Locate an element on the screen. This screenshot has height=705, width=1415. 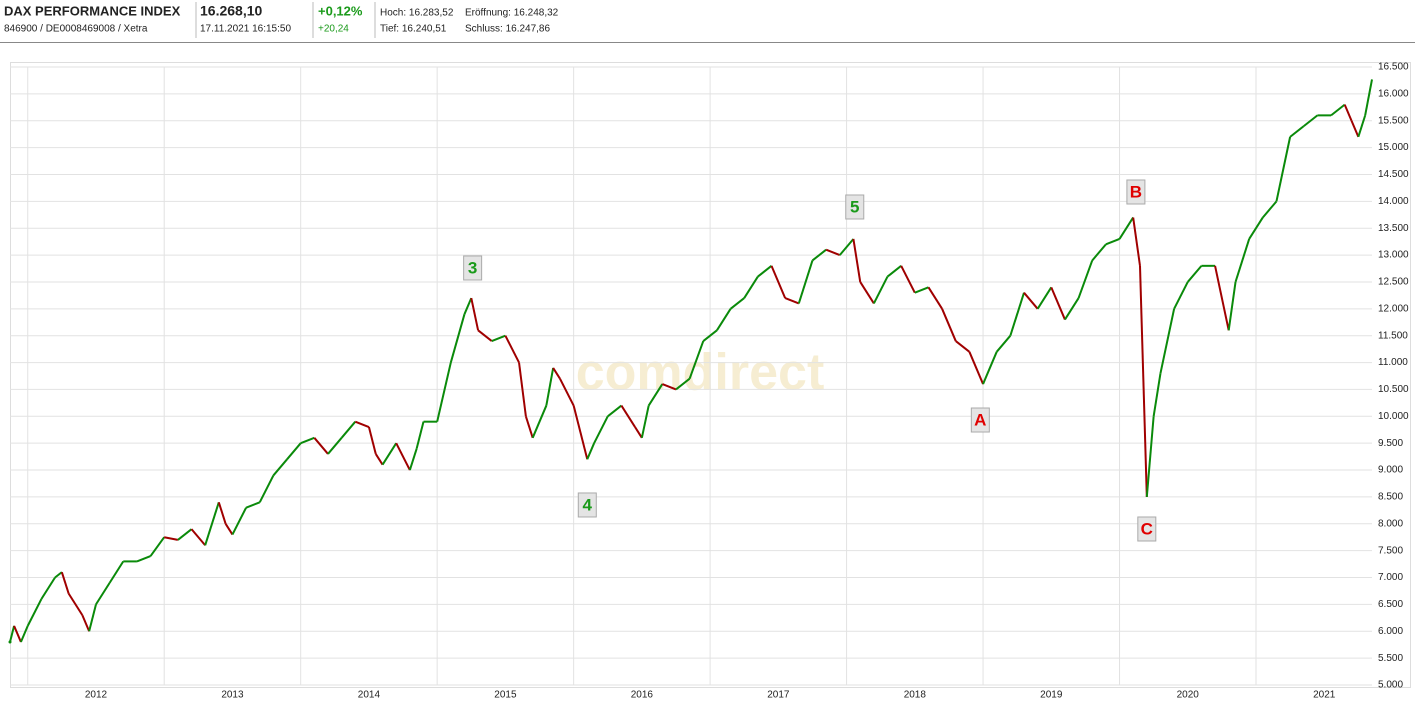
y-tick-label: 12.500 is located at coordinates (1393, 282).